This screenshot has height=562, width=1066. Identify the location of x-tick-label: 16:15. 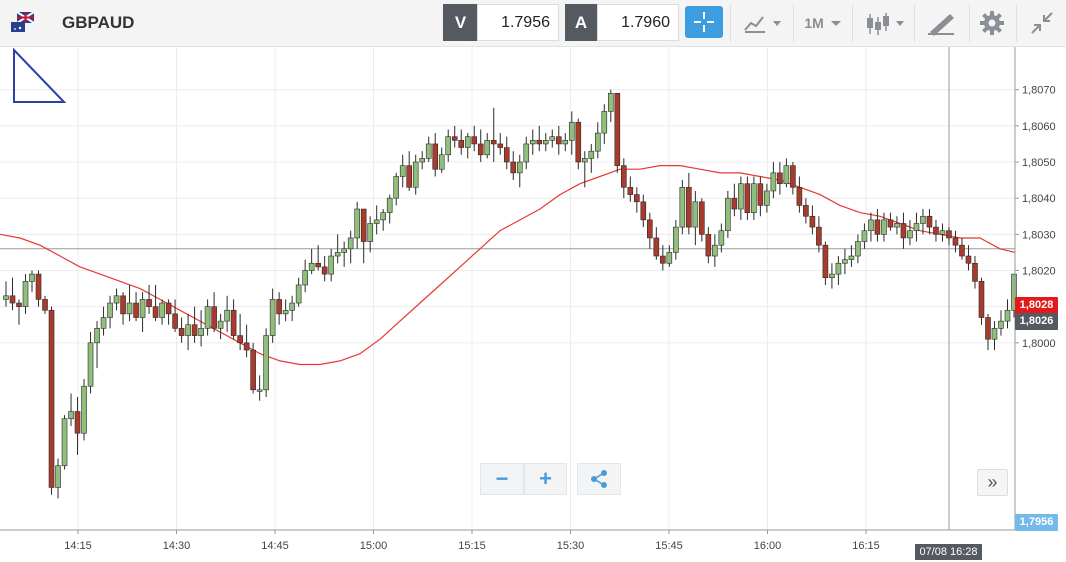
(866, 546).